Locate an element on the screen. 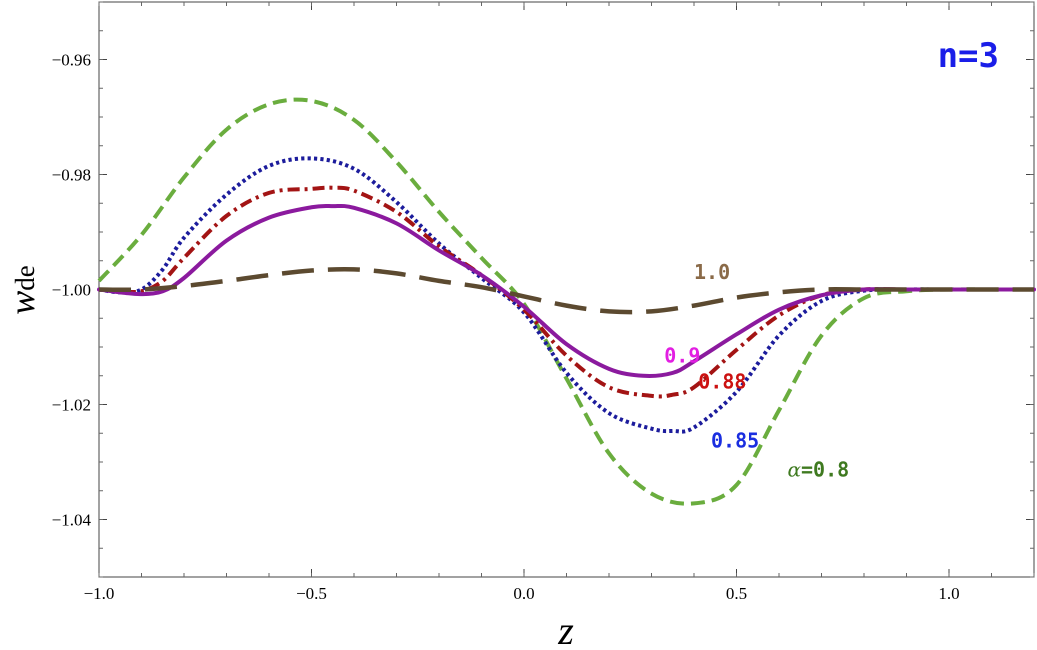  svg-text: wde is located at coordinates (22, 290).